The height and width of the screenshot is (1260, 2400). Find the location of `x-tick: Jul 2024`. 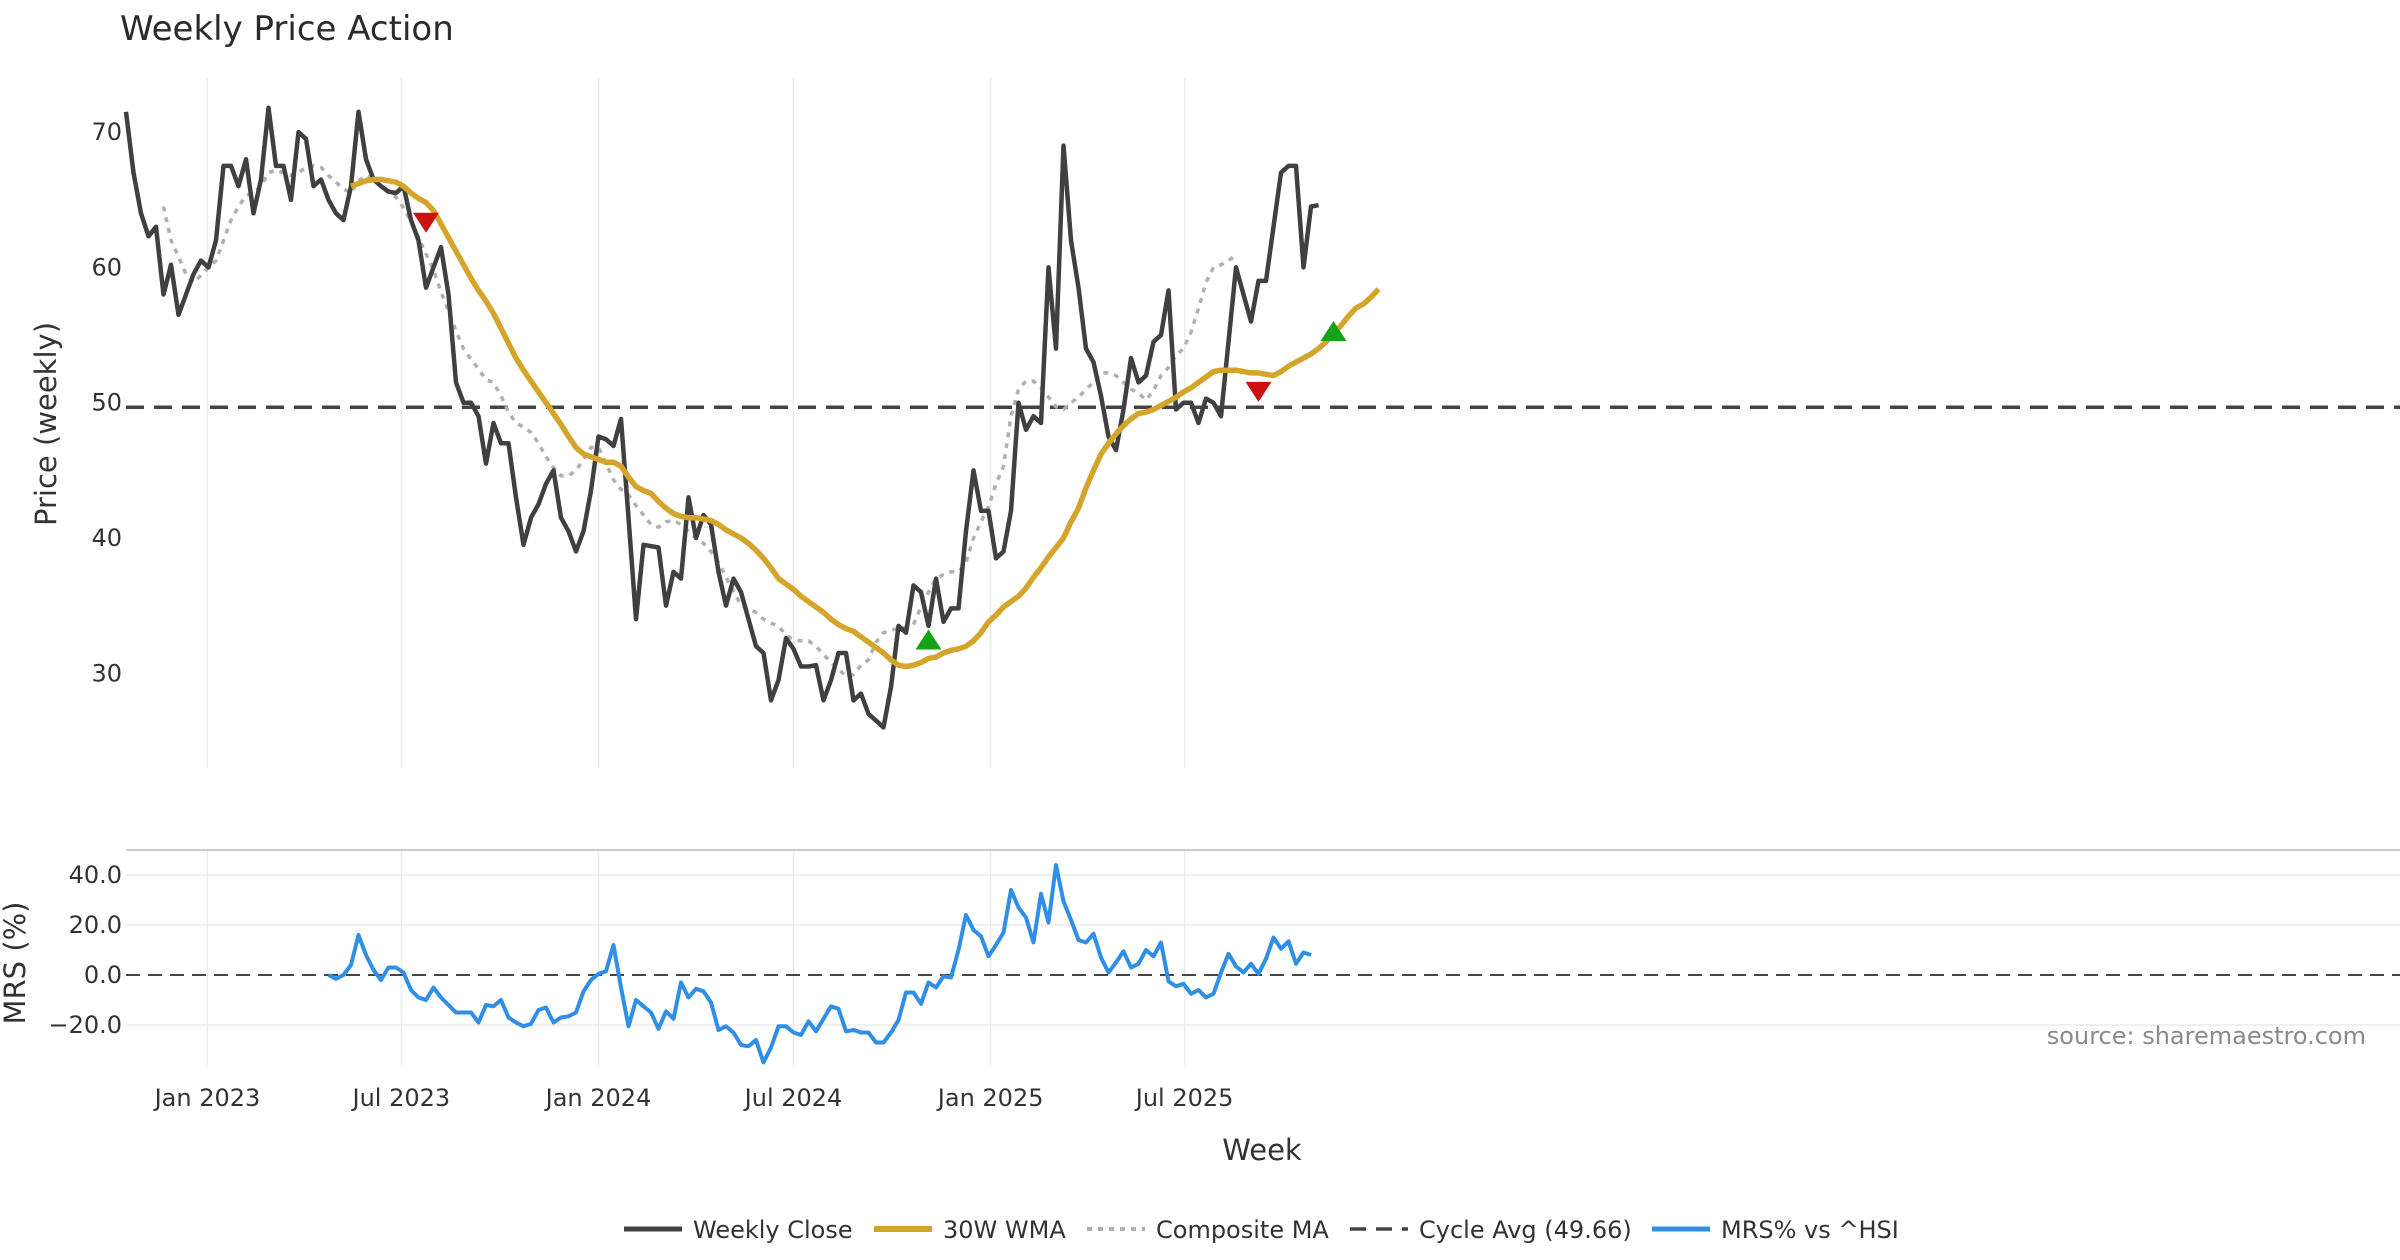

x-tick: Jul 2024 is located at coordinates (793, 1098).